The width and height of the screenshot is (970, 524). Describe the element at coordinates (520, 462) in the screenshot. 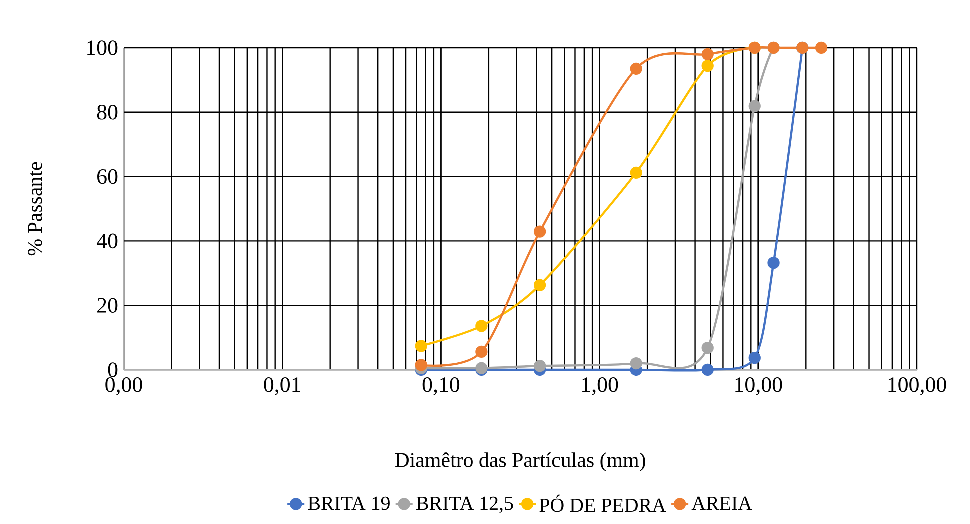

I see `x-axis-title: Diamêtro das Partículas (mm)` at that location.